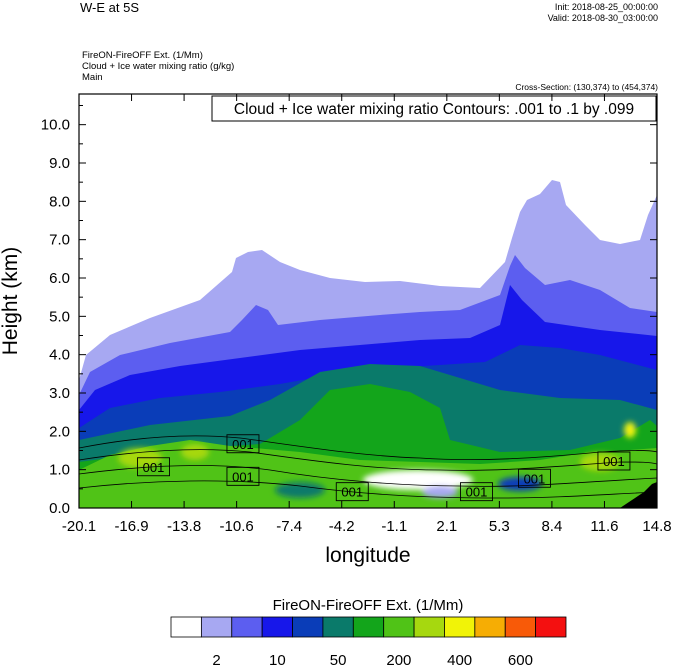 The image size is (674, 667). Describe the element at coordinates (216, 659) in the screenshot. I see `colorbar-label: 2` at that location.